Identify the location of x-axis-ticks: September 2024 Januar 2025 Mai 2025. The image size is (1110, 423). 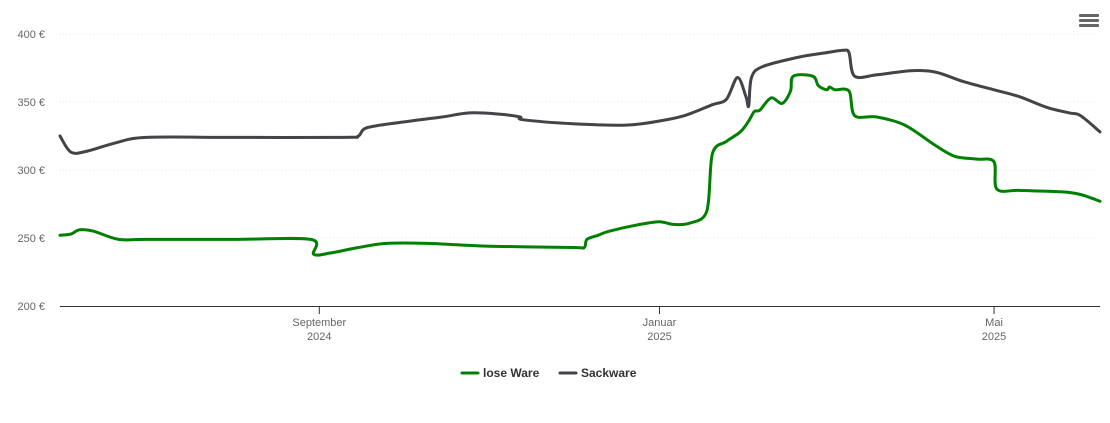
(649, 324).